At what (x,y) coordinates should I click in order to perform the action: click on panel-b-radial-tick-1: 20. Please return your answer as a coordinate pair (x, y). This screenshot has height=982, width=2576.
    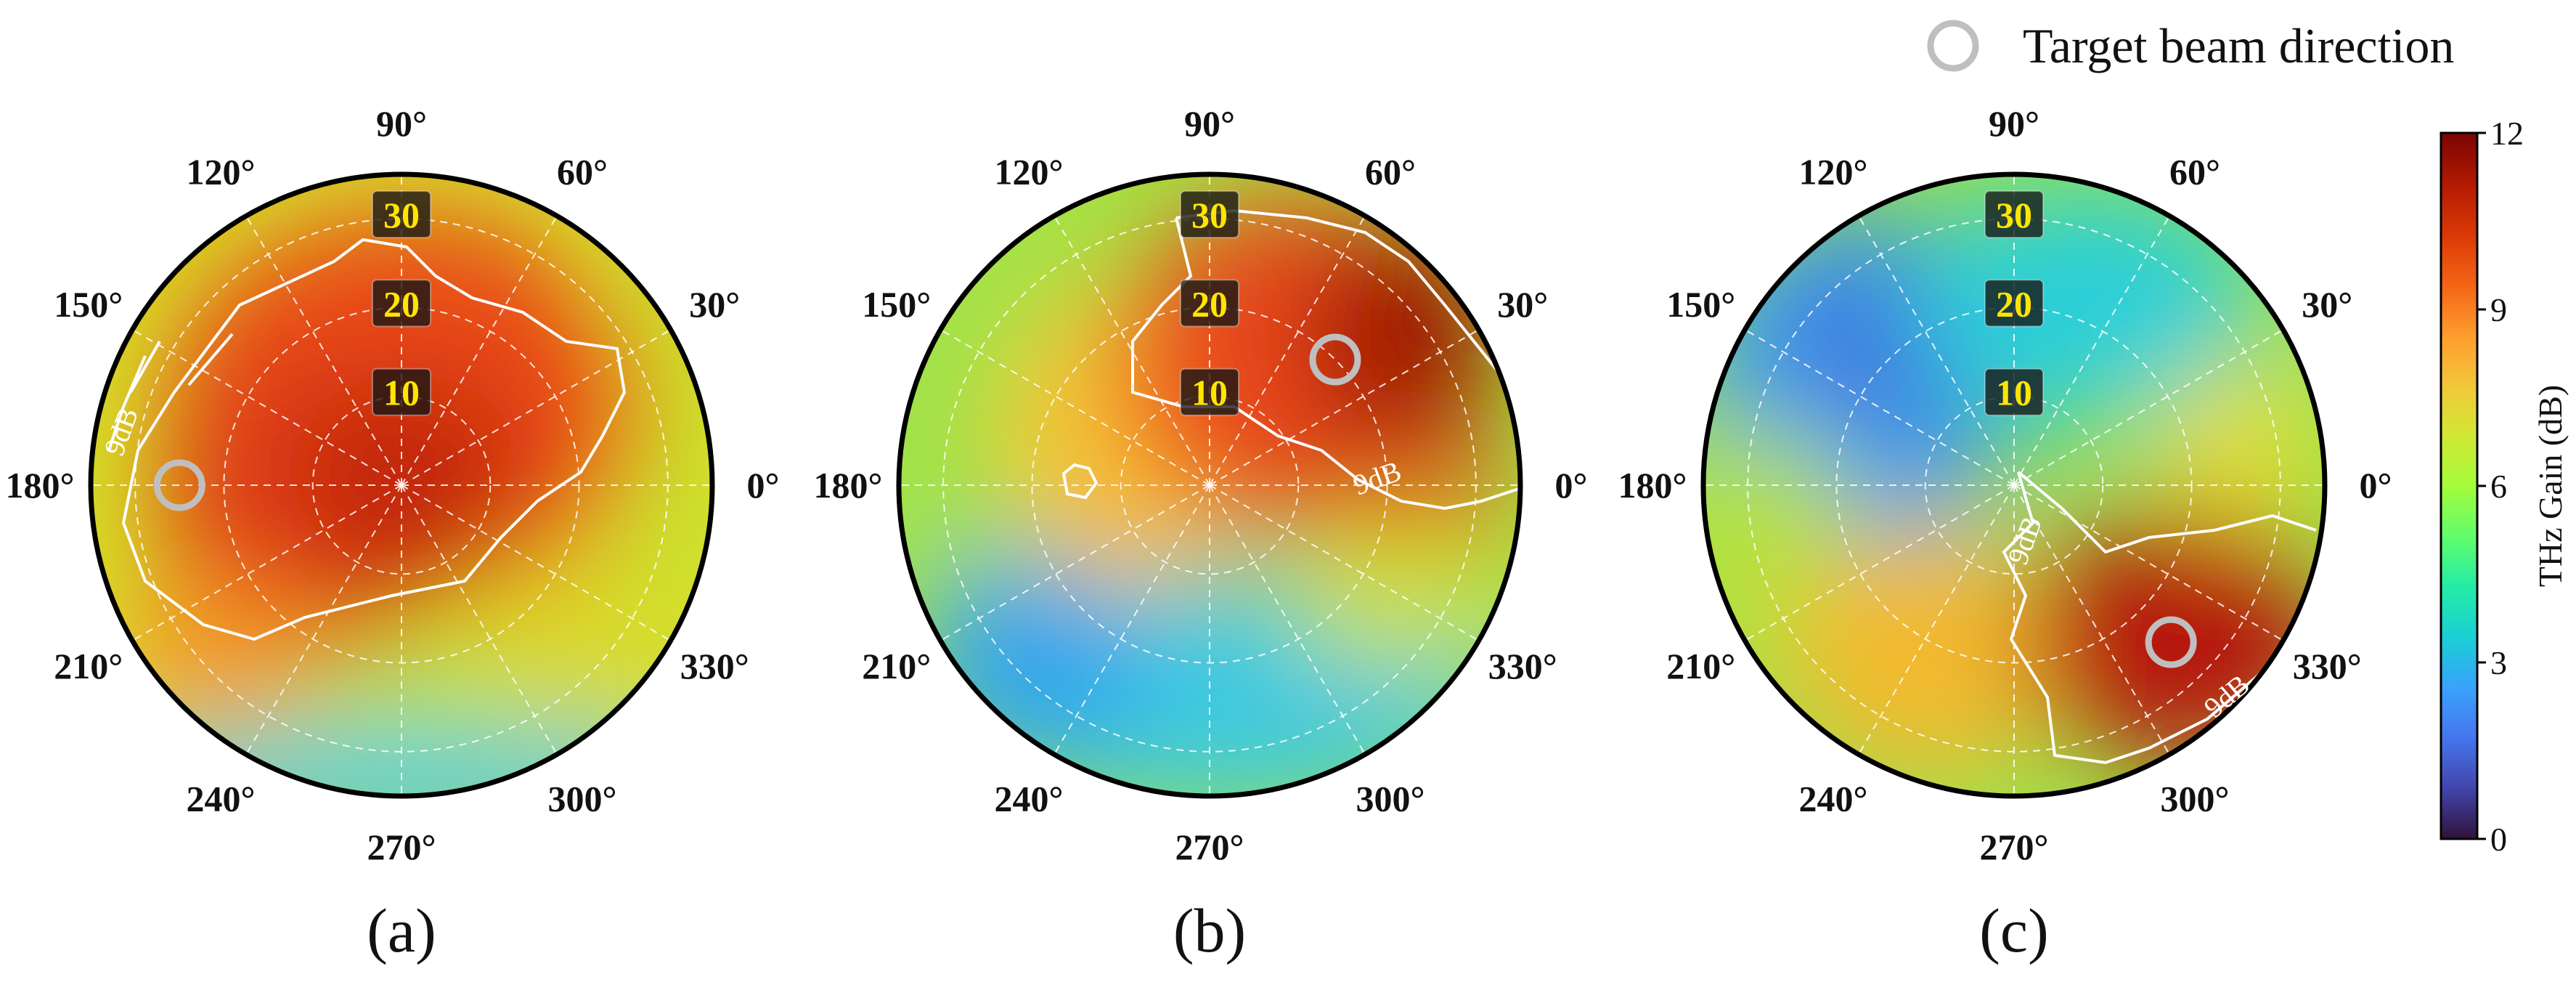
    Looking at the image, I should click on (1209, 303).